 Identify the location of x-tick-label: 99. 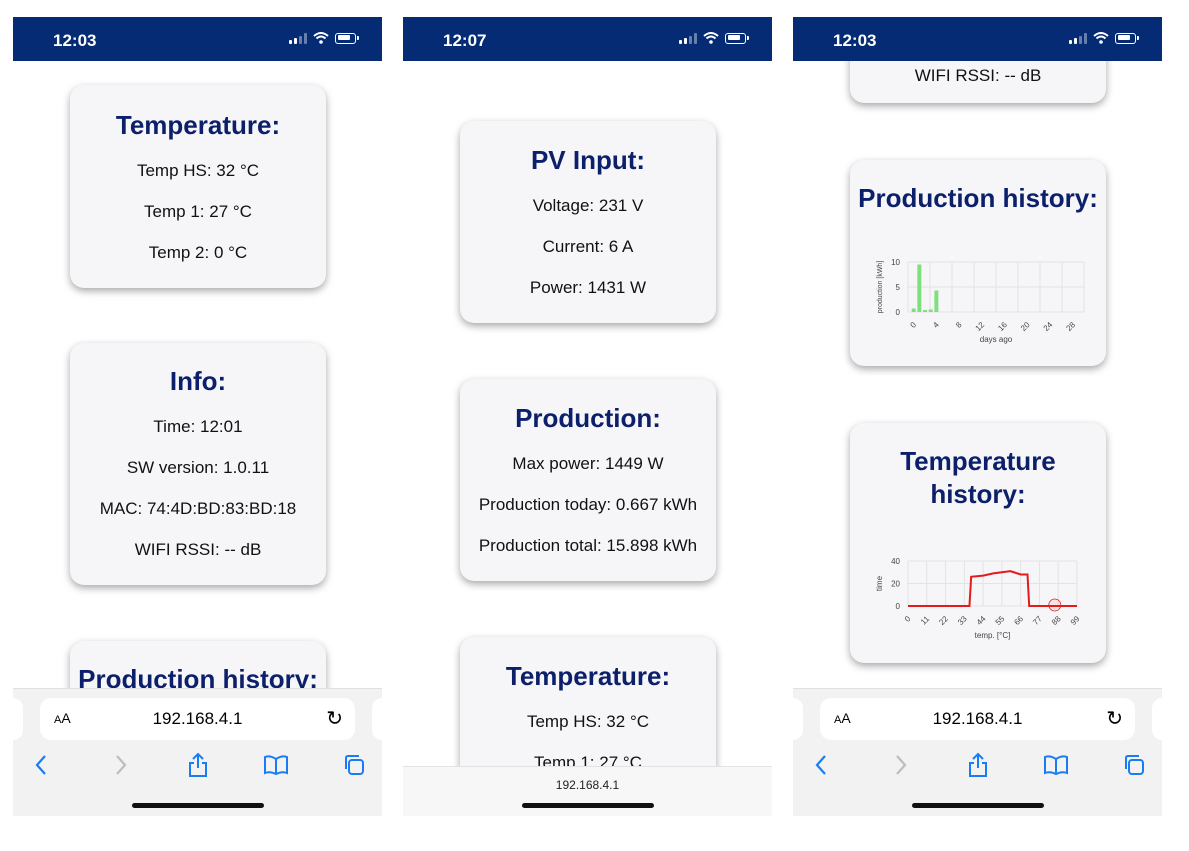
(1075, 620).